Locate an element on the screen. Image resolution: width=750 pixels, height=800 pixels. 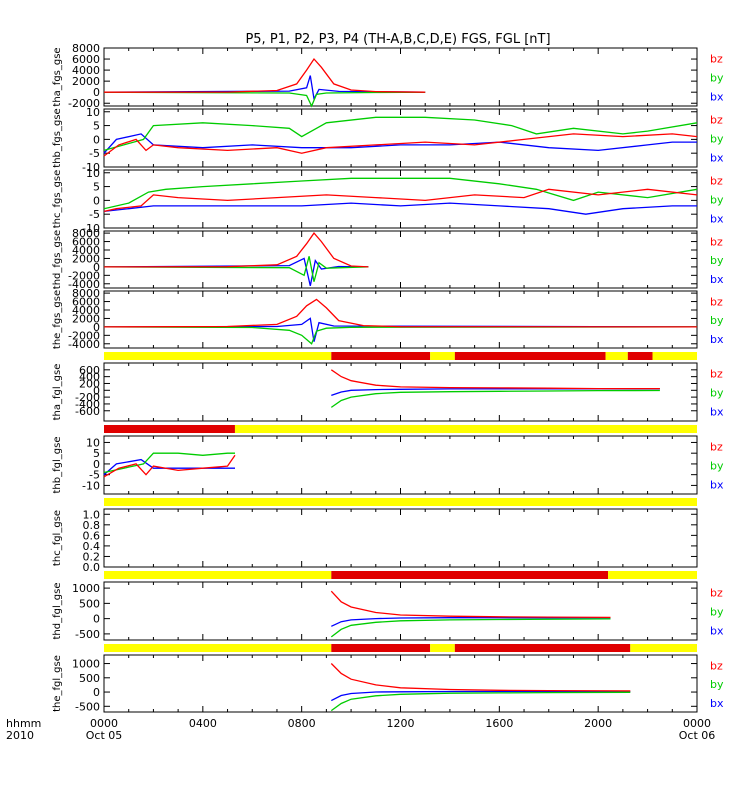
y-tick-label: 2000 is located at coordinates (86, 81).